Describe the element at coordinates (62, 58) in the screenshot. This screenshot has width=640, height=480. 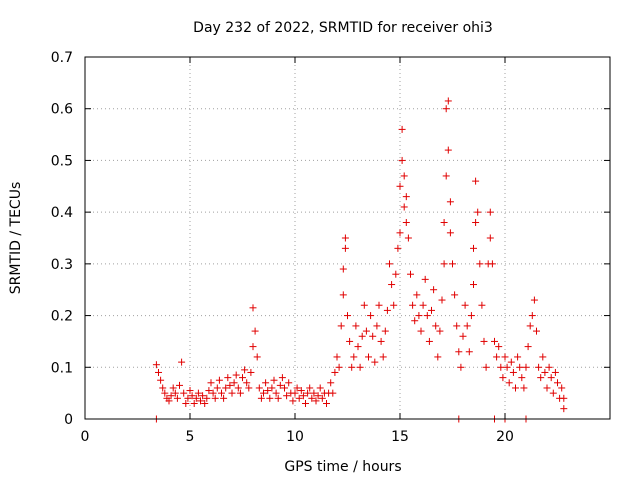
I see `y-tick-label: 0.7` at that location.